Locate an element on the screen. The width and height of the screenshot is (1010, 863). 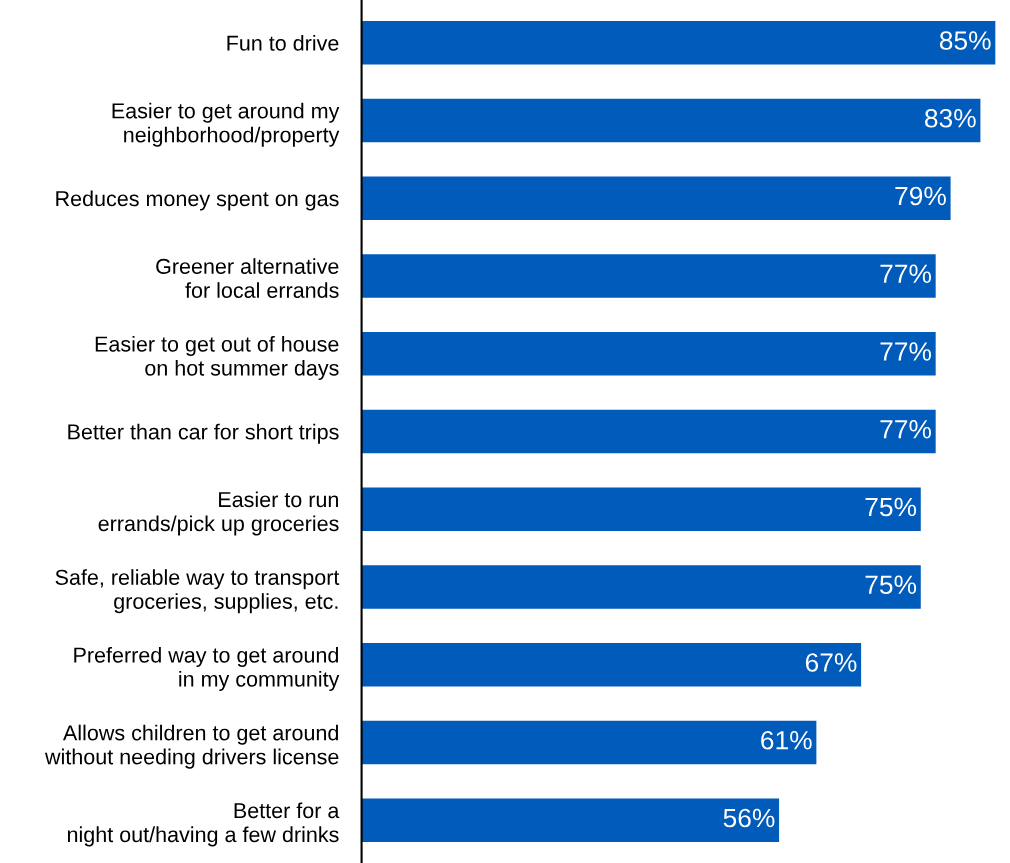
y-tick-label: Fun to drive is located at coordinates (283, 42).